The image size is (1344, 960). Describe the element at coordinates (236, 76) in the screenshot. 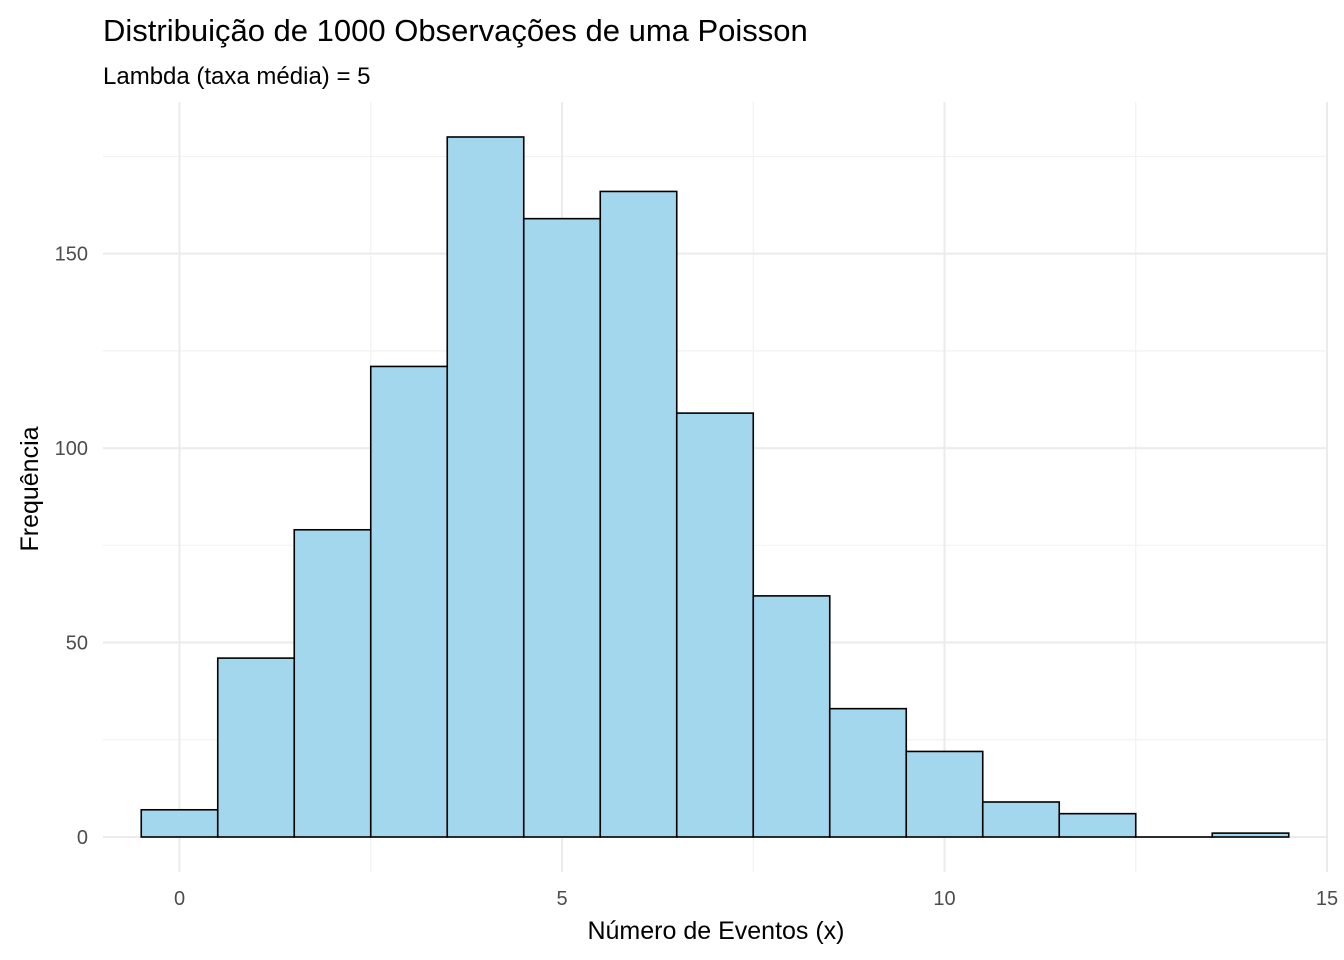

I see `chart-subtitle: Lambda (taxa média) = 5` at that location.